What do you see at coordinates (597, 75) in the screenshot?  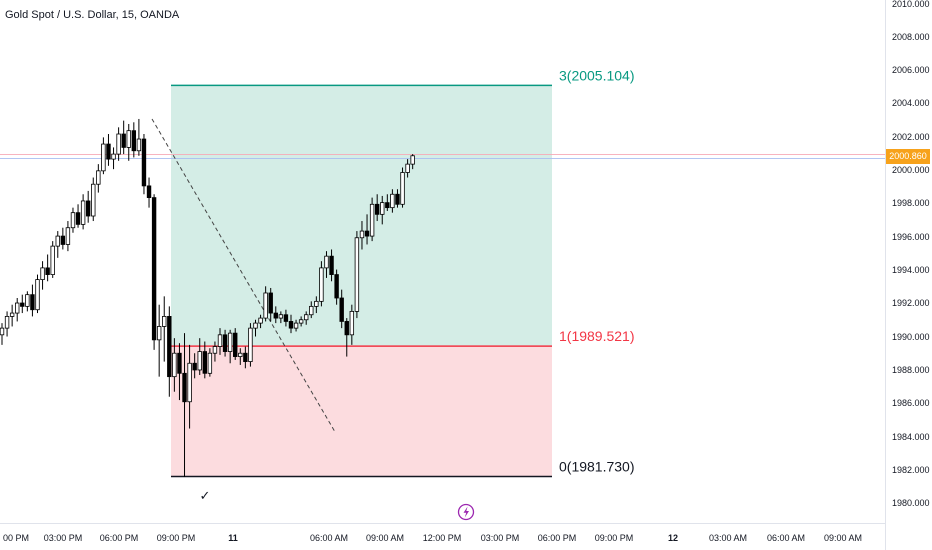 I see `fib-level-3-label: 3(2005.104)` at bounding box center [597, 75].